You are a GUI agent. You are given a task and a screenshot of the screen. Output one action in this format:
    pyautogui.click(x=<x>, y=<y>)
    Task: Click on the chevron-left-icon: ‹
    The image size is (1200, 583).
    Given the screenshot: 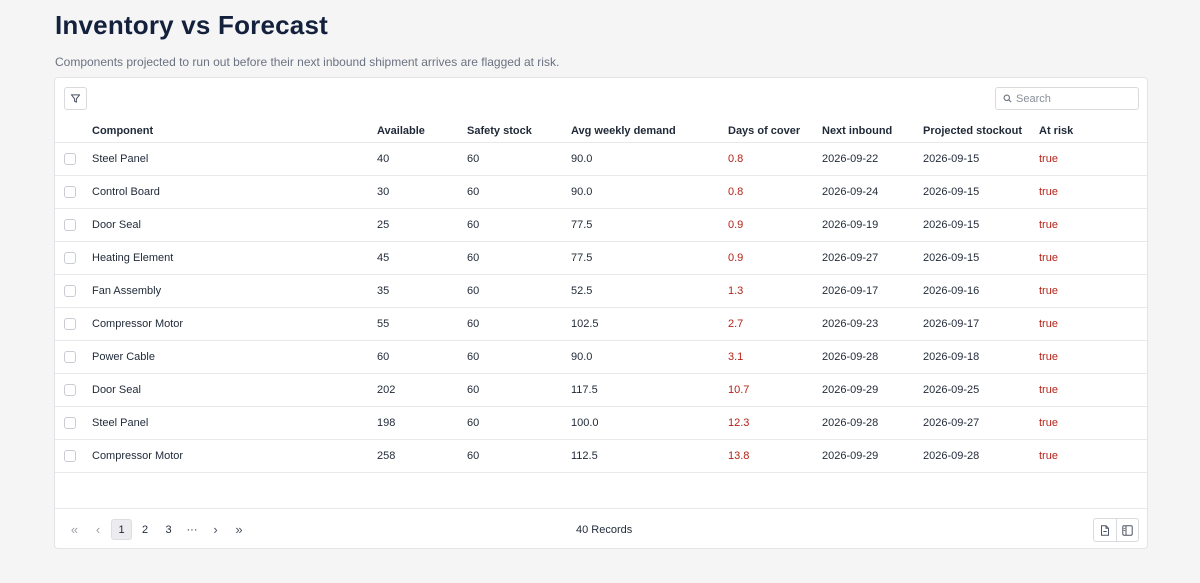 What is the action you would take?
    pyautogui.click(x=98, y=529)
    